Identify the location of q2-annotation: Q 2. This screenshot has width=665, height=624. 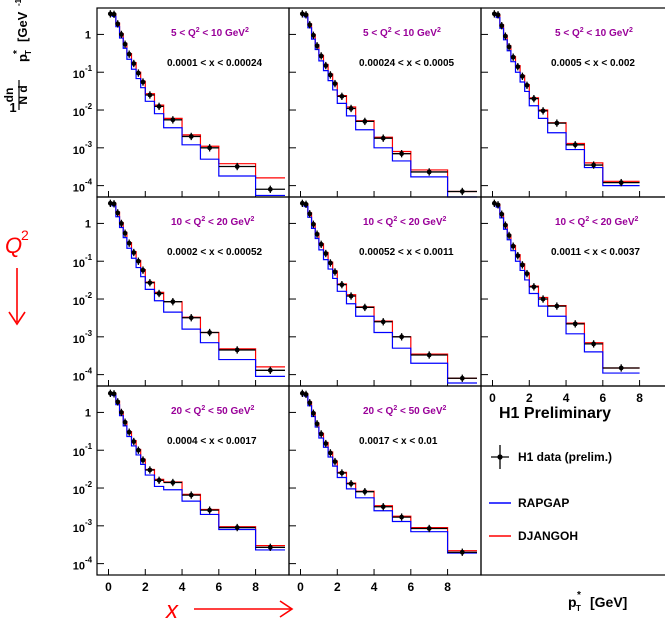
(17, 276).